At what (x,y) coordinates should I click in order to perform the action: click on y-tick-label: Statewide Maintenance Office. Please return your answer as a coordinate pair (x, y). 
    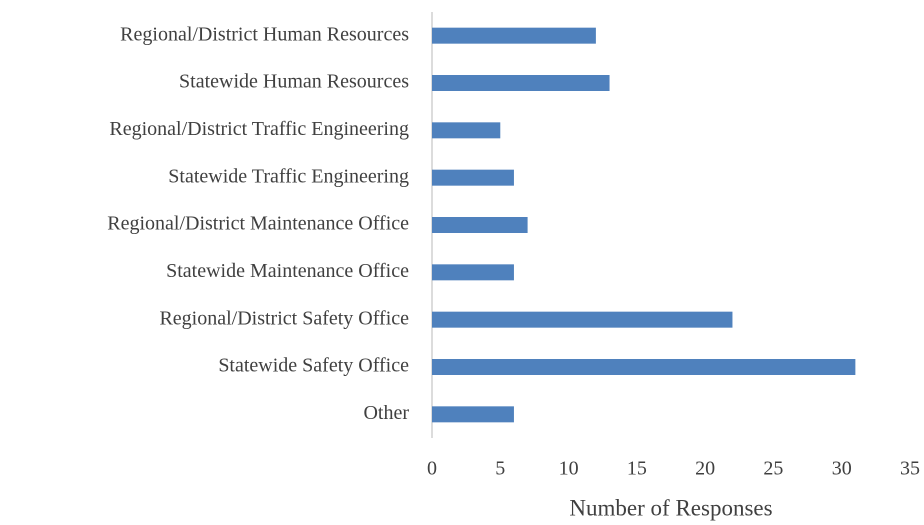
    Looking at the image, I should click on (287, 271).